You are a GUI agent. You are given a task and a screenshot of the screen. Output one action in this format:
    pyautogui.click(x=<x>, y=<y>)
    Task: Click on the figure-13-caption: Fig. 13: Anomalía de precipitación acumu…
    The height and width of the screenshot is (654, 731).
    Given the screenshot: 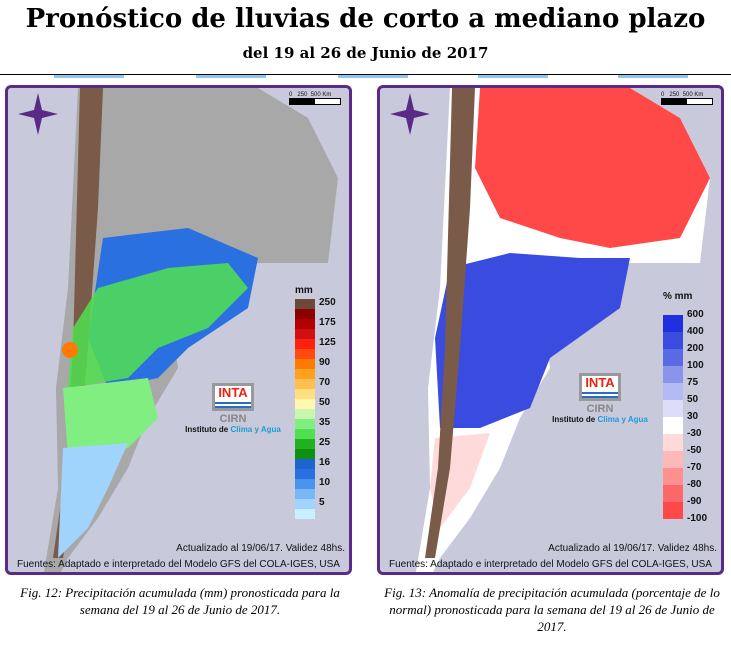 What is the action you would take?
    pyautogui.click(x=552, y=609)
    